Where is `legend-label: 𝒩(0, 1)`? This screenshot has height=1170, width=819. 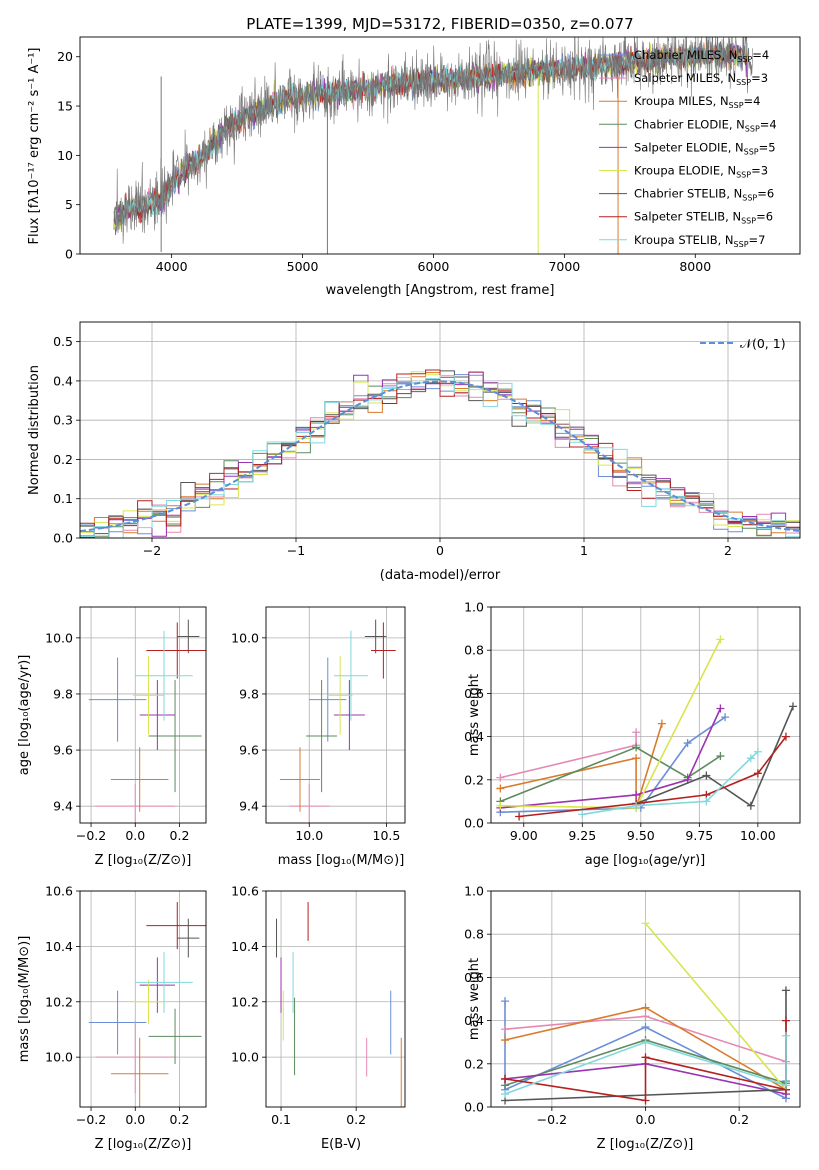 legend-label: 𝒩(0, 1) is located at coordinates (763, 343).